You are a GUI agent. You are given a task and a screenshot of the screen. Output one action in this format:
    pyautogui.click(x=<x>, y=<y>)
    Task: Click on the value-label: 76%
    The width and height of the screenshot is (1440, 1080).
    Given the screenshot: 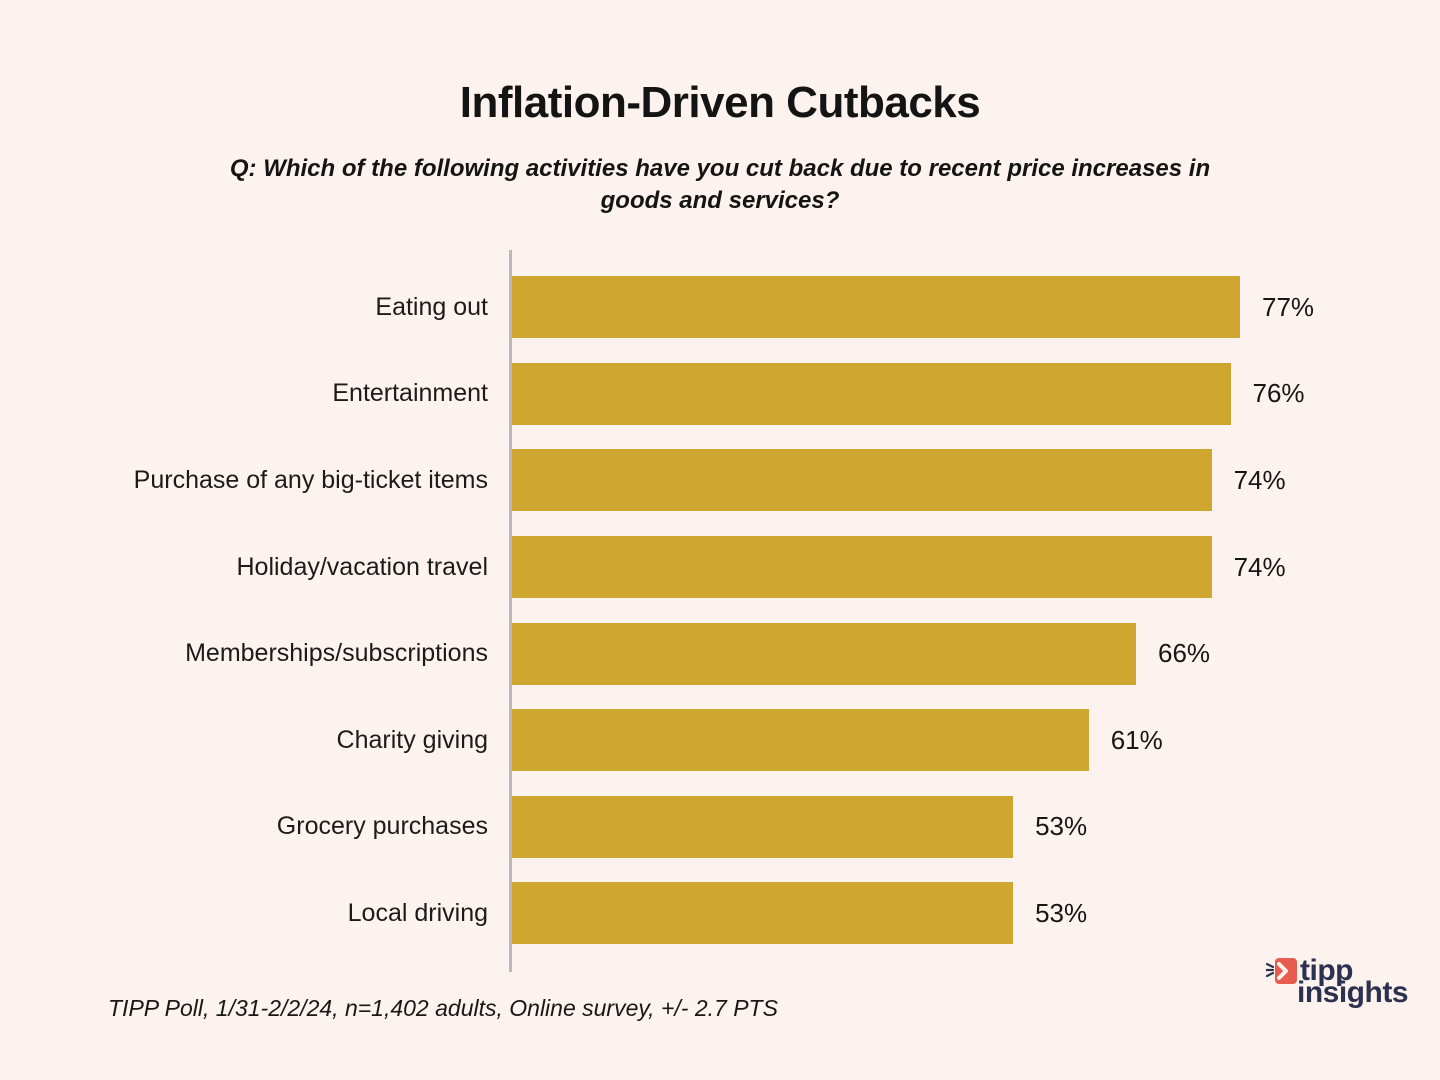 What is the action you would take?
    pyautogui.click(x=1278, y=393)
    